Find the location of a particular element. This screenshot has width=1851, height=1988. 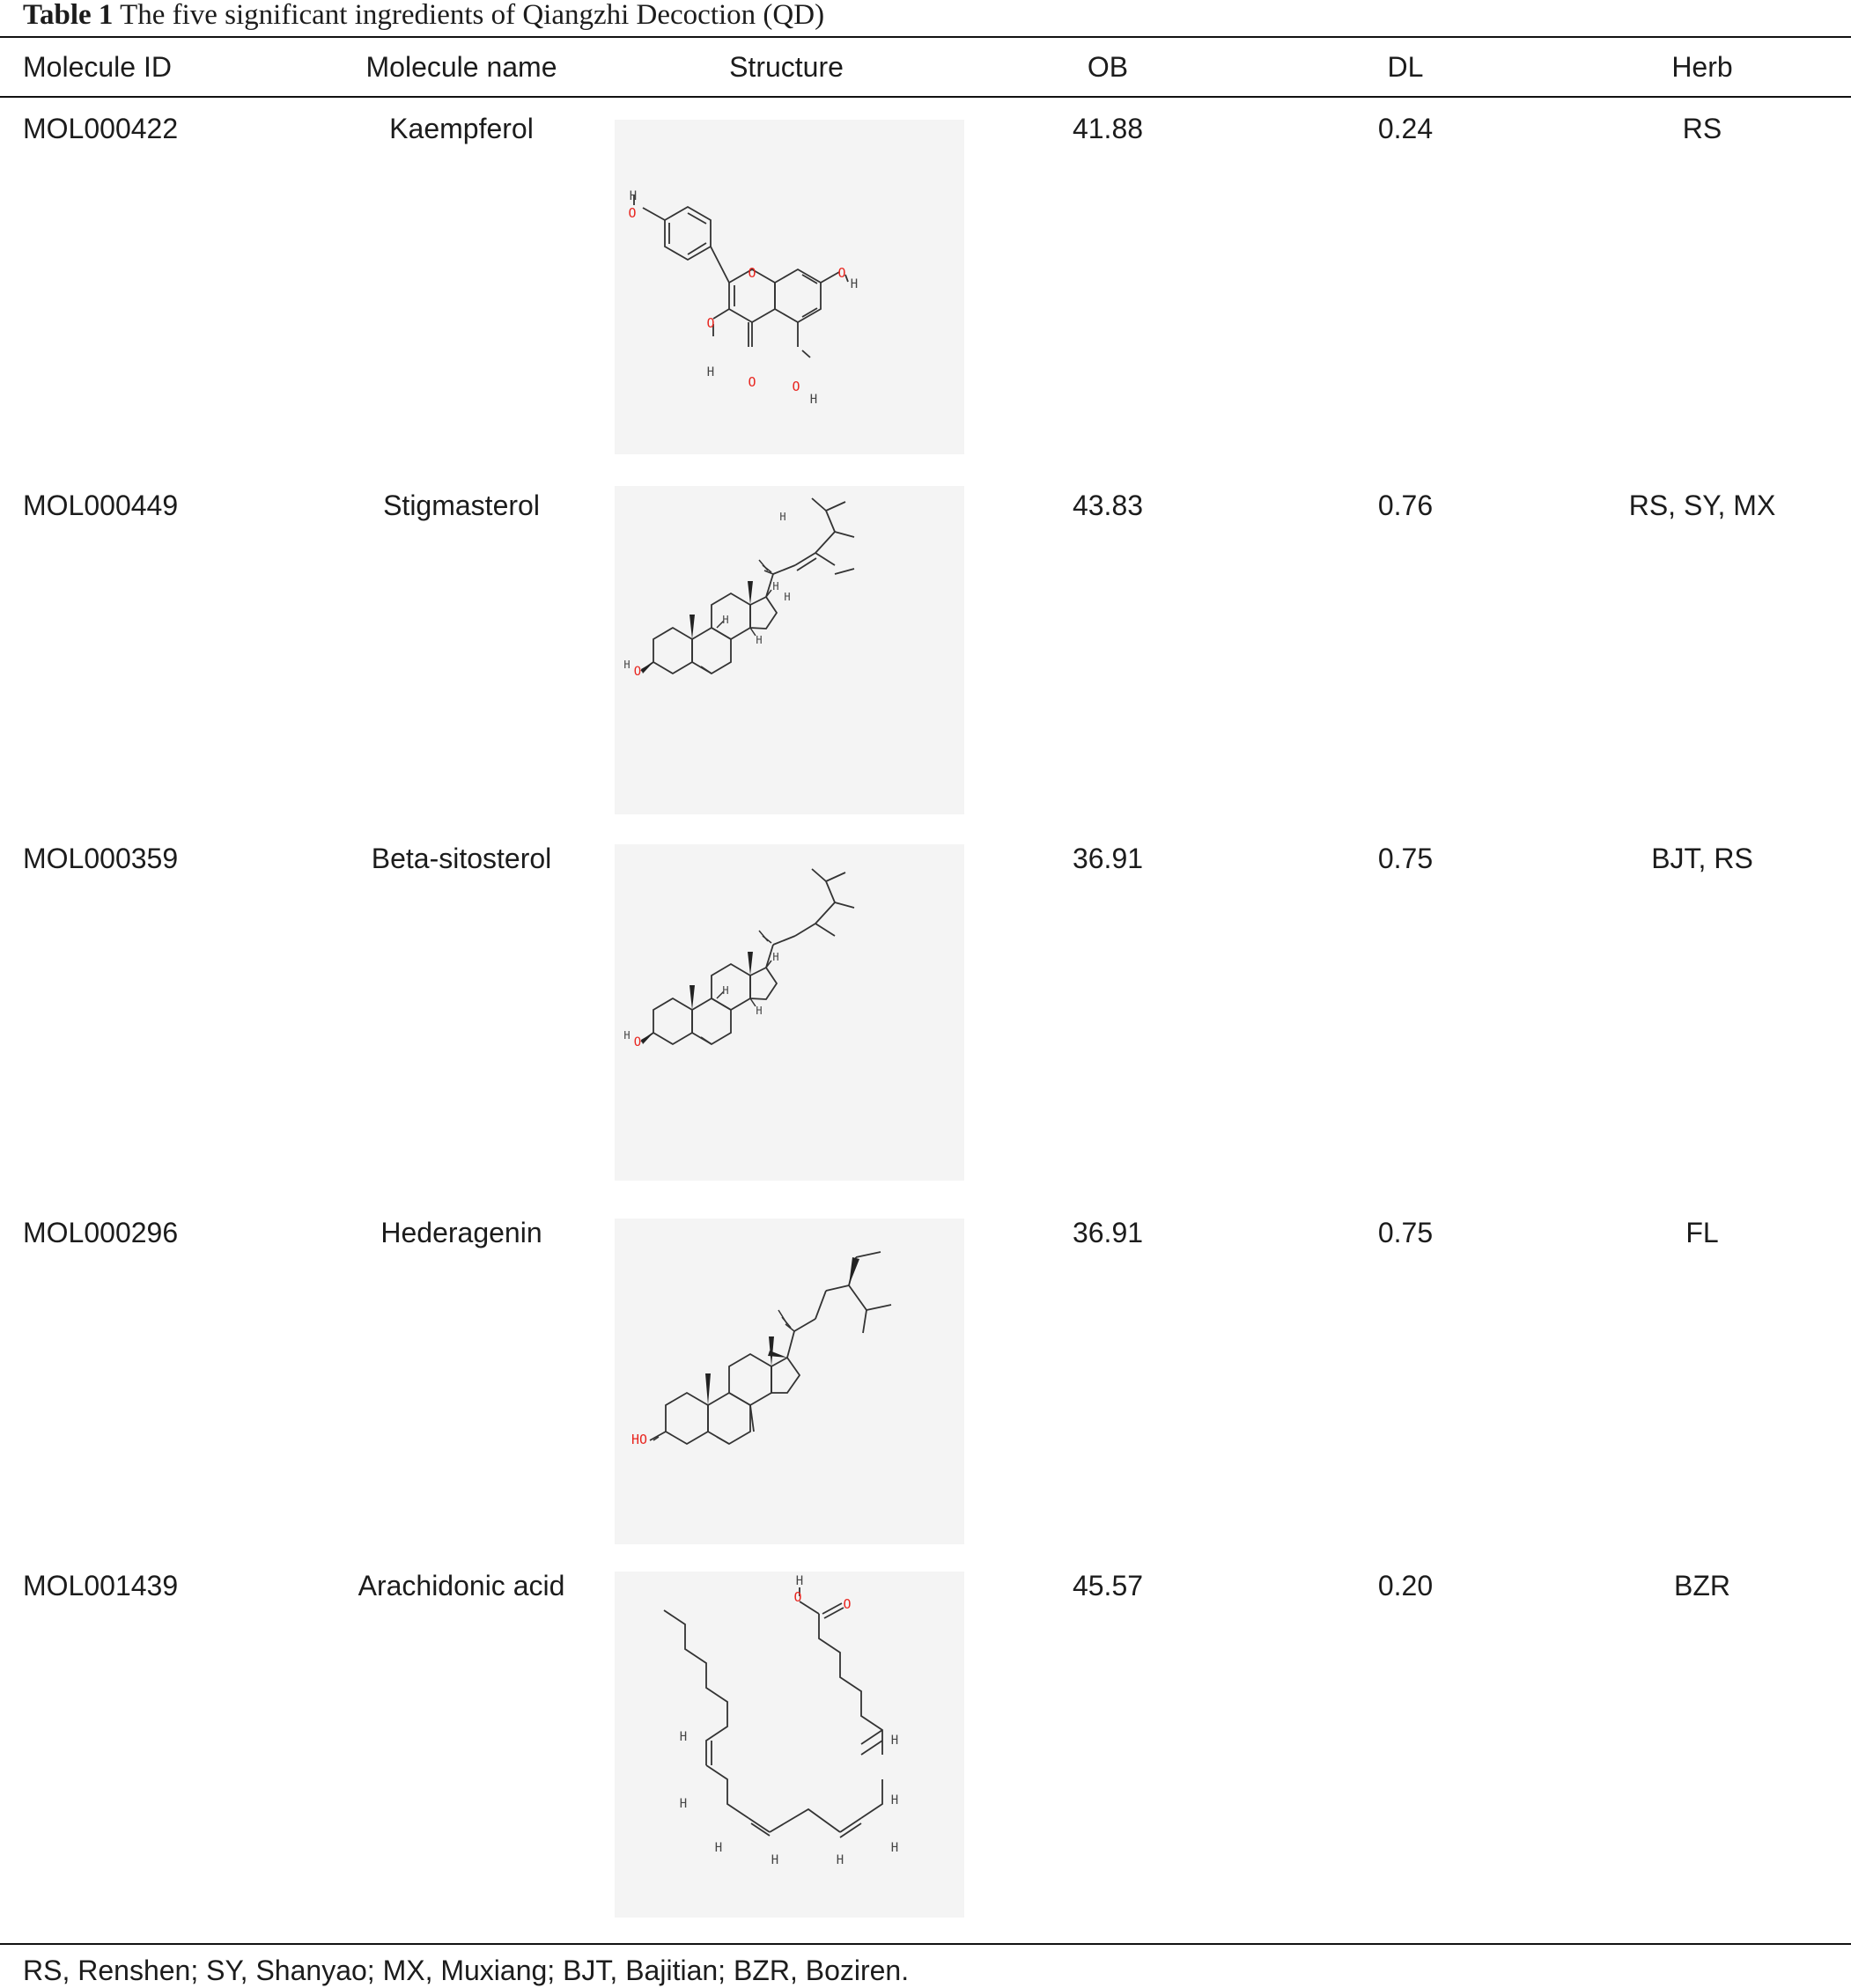

molecule-id: MOL000359 is located at coordinates (101, 858).